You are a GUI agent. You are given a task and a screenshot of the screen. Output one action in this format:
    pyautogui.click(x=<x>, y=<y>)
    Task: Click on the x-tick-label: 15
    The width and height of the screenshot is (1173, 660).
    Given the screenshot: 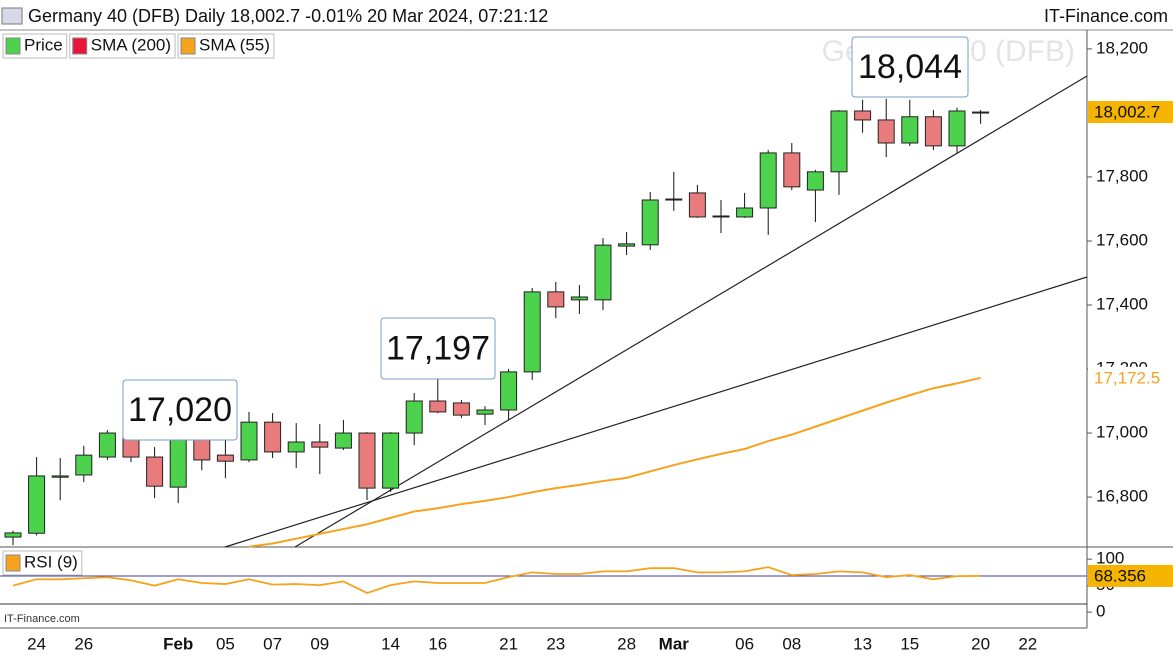 What is the action you would take?
    pyautogui.click(x=909, y=643)
    